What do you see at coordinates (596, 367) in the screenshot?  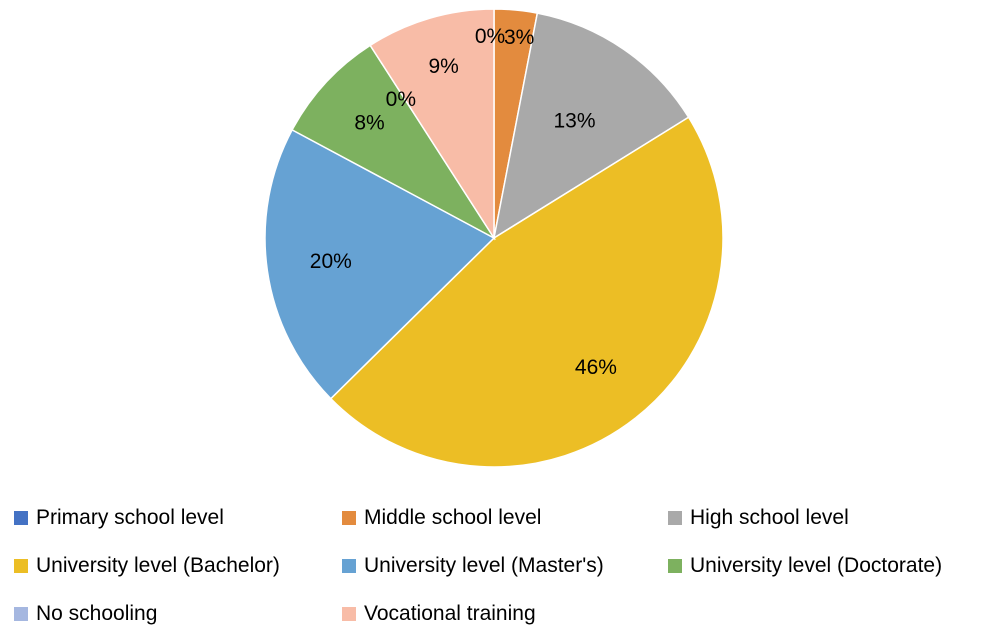 I see `data-label-university-level-bachelor: 46%` at bounding box center [596, 367].